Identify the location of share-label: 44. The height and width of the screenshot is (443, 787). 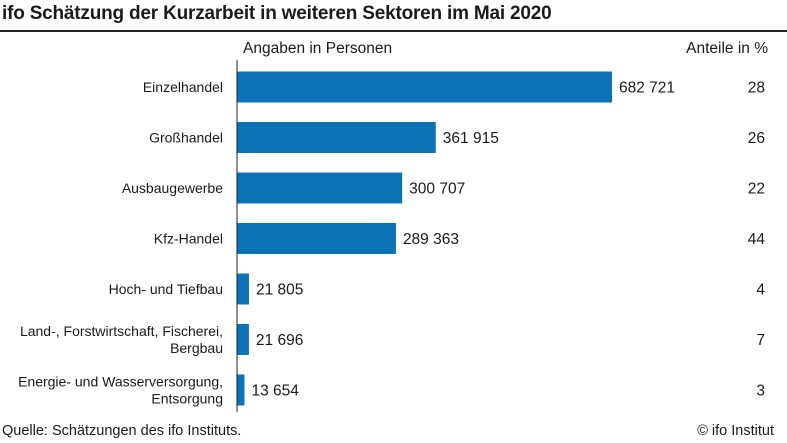
(757, 239).